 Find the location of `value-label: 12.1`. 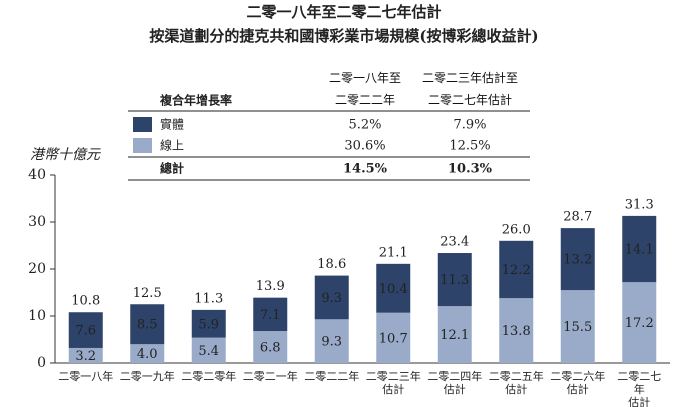

value-label: 12.1 is located at coordinates (454, 335).